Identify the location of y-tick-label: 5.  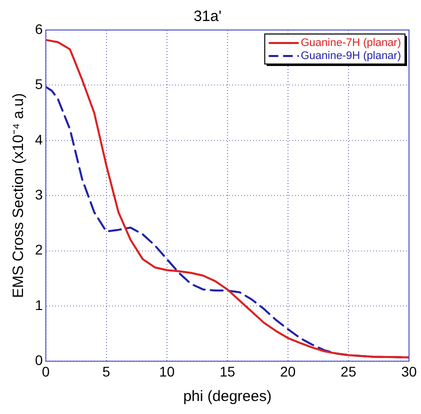
(38, 84).